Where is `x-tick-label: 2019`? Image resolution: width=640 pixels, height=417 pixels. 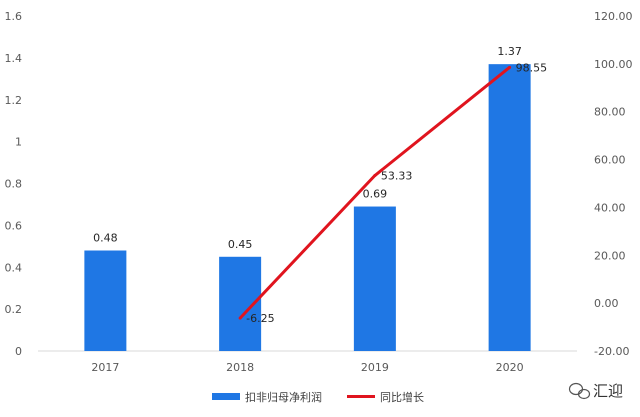
x-tick-label: 2019 is located at coordinates (375, 367).